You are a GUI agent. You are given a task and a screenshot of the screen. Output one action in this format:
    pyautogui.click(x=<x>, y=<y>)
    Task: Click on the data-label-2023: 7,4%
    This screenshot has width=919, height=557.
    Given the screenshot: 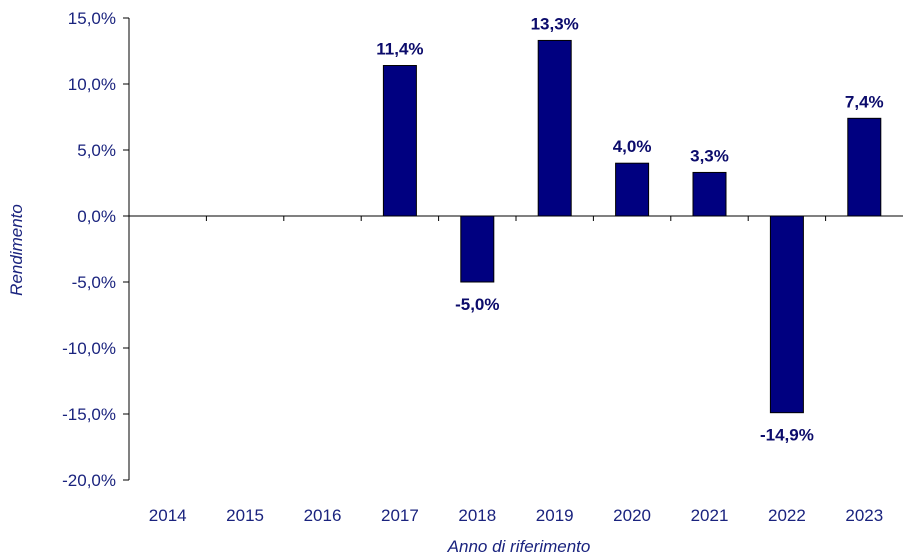 What is the action you would take?
    pyautogui.click(x=864, y=101)
    